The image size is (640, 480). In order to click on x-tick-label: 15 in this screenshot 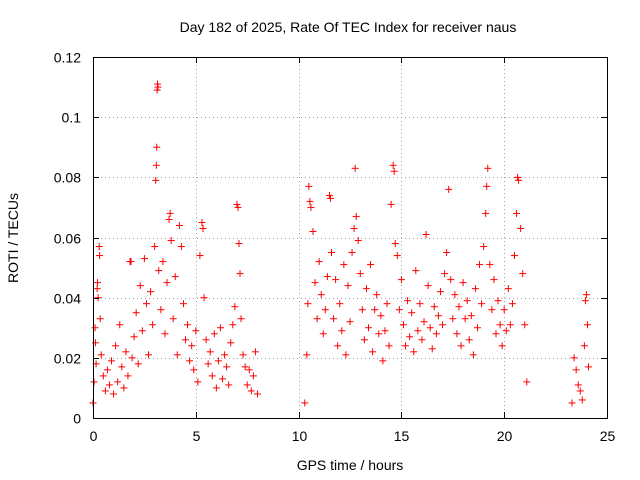, I will do `click(402, 436)`.